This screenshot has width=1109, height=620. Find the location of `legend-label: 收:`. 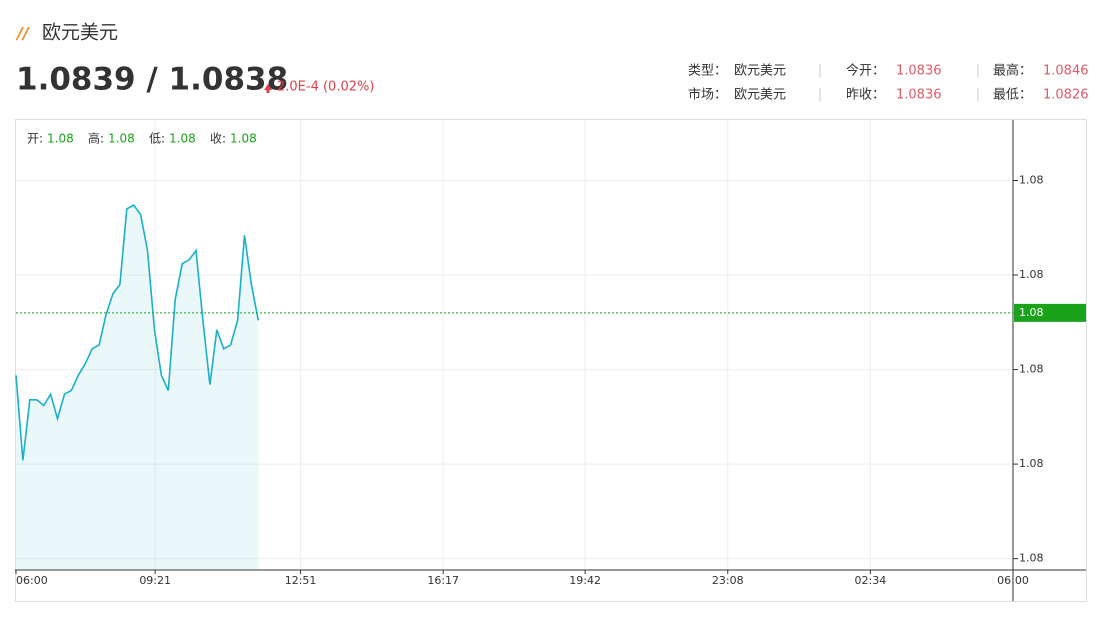

legend-label: 收: is located at coordinates (218, 139).